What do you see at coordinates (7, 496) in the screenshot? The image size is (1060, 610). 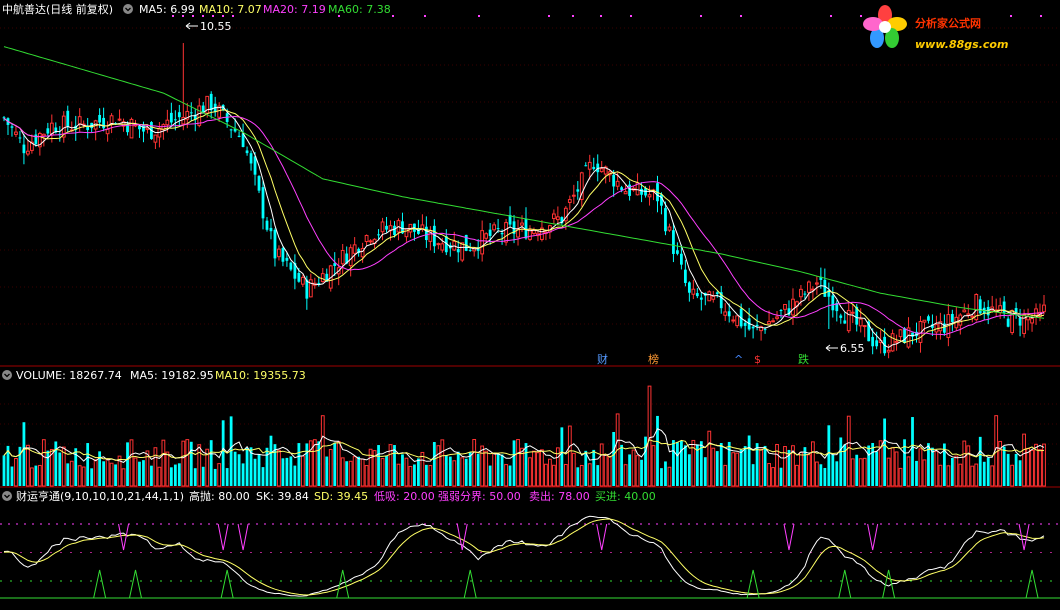 I see `indicator-settings-icon` at bounding box center [7, 496].